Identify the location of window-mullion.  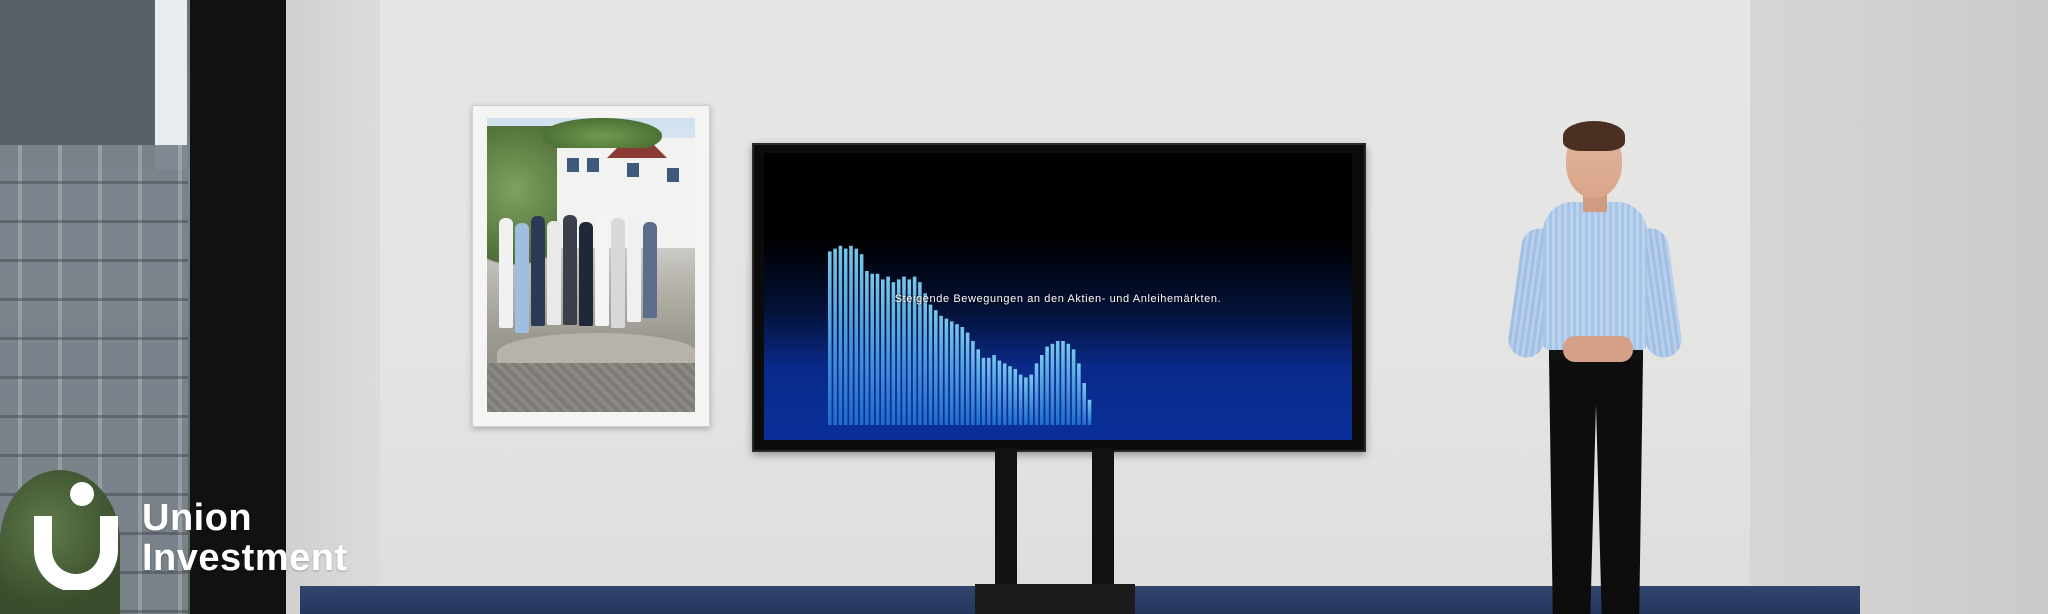
(238, 307).